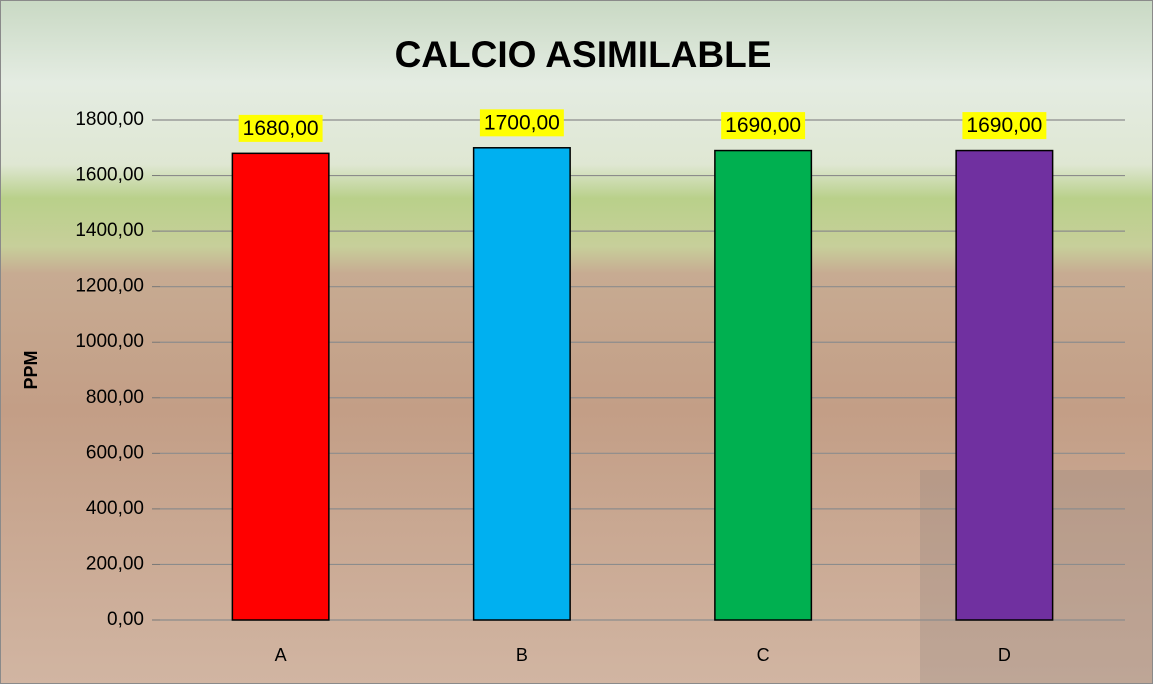 This screenshot has width=1153, height=684. I want to click on value-label: 1700,00, so click(522, 122).